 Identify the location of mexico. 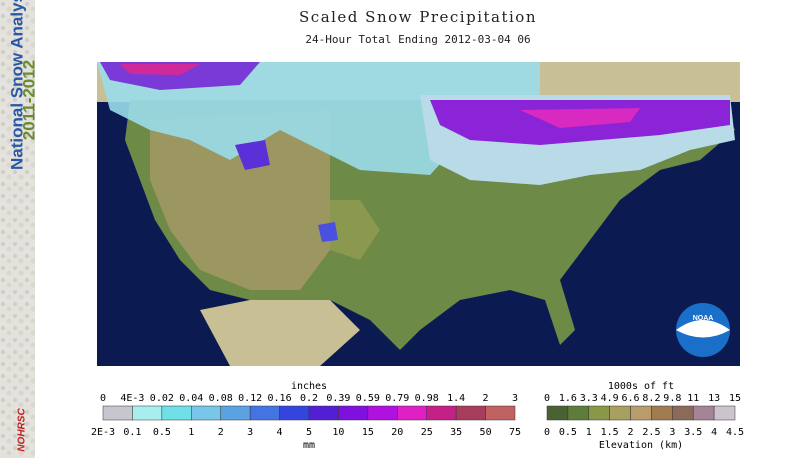
(280, 333).